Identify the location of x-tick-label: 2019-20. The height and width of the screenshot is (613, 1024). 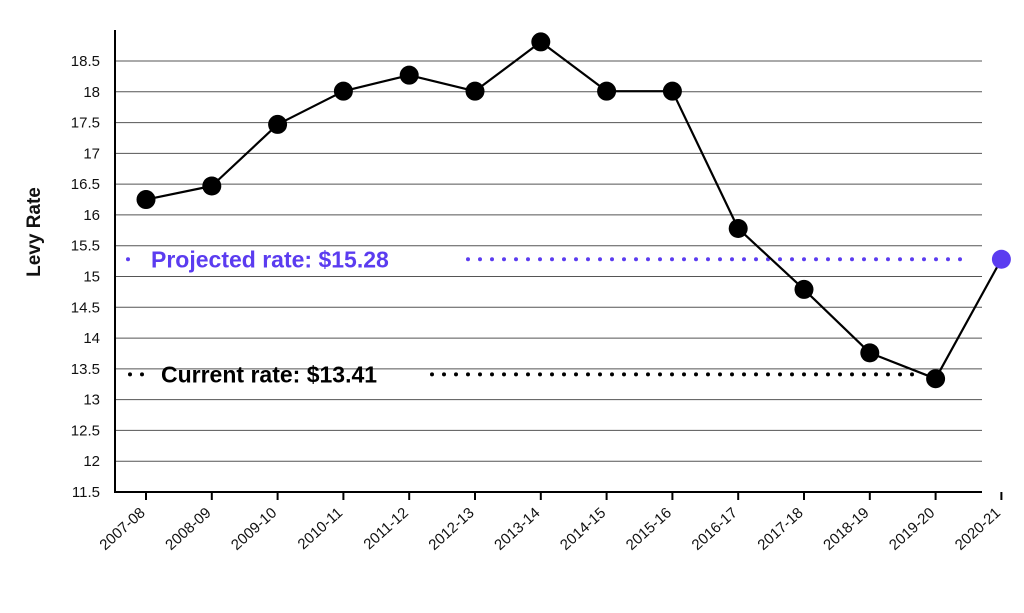
(912, 528).